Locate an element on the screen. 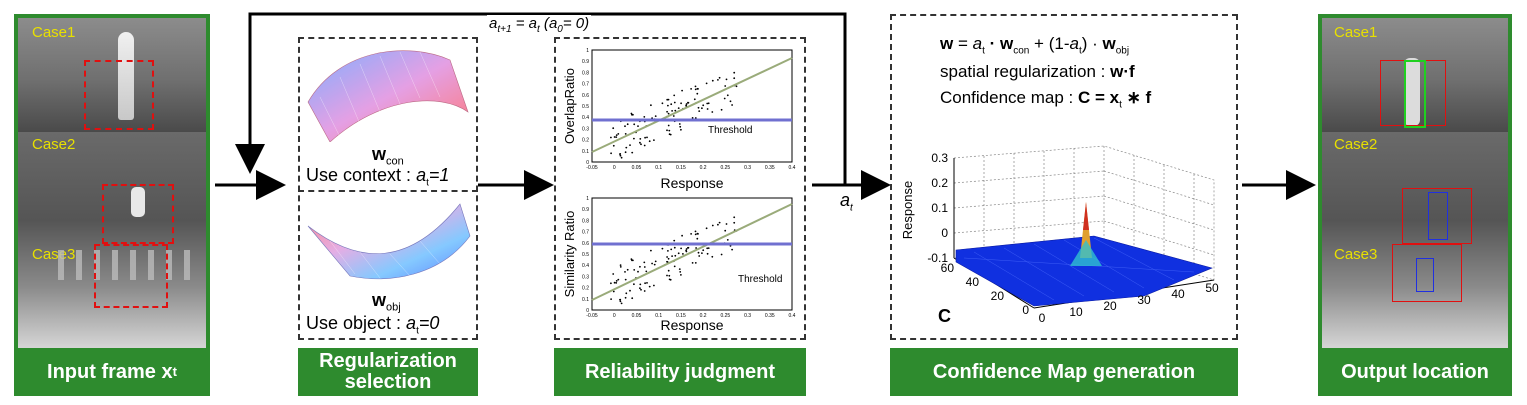 The height and width of the screenshot is (405, 1527). ytick-label: 1 is located at coordinates (587, 51).